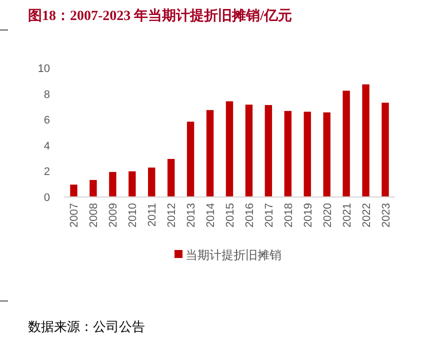  I want to click on x-tick-label: 2011, so click(152, 215).